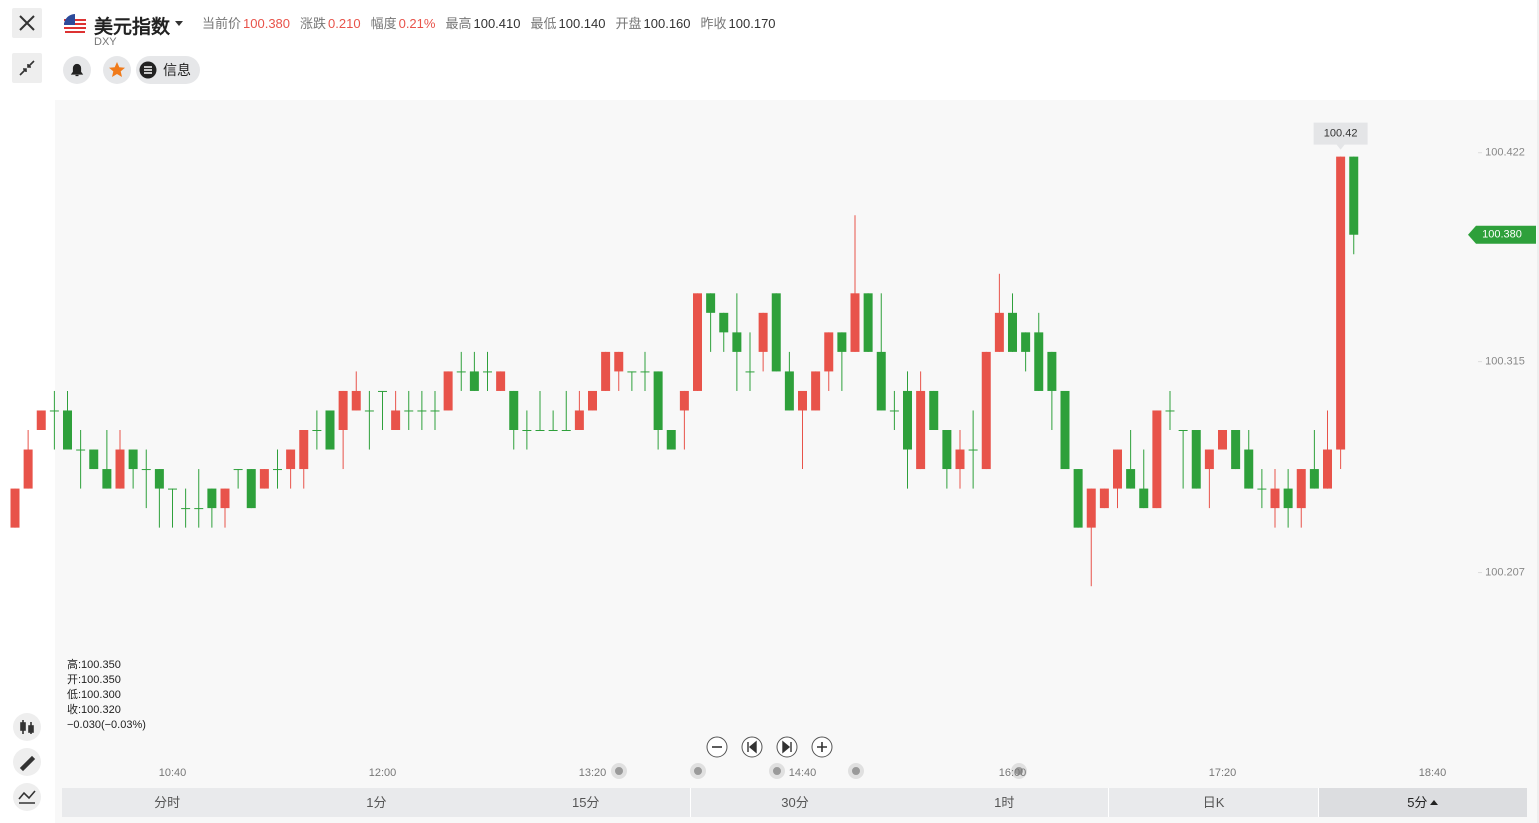  I want to click on period-tab: 分时, so click(167, 802).